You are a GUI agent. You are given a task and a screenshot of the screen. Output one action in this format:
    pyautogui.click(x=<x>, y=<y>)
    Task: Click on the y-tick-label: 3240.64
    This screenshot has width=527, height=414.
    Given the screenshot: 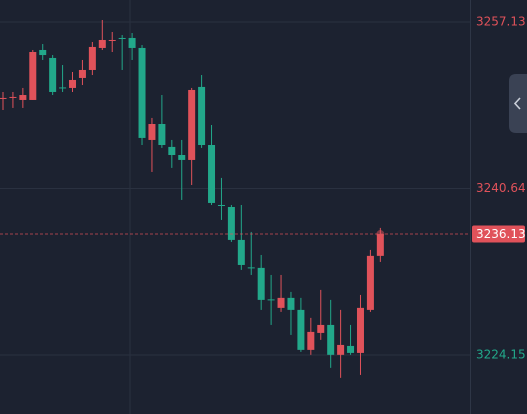 What is the action you would take?
    pyautogui.click(x=501, y=188)
    